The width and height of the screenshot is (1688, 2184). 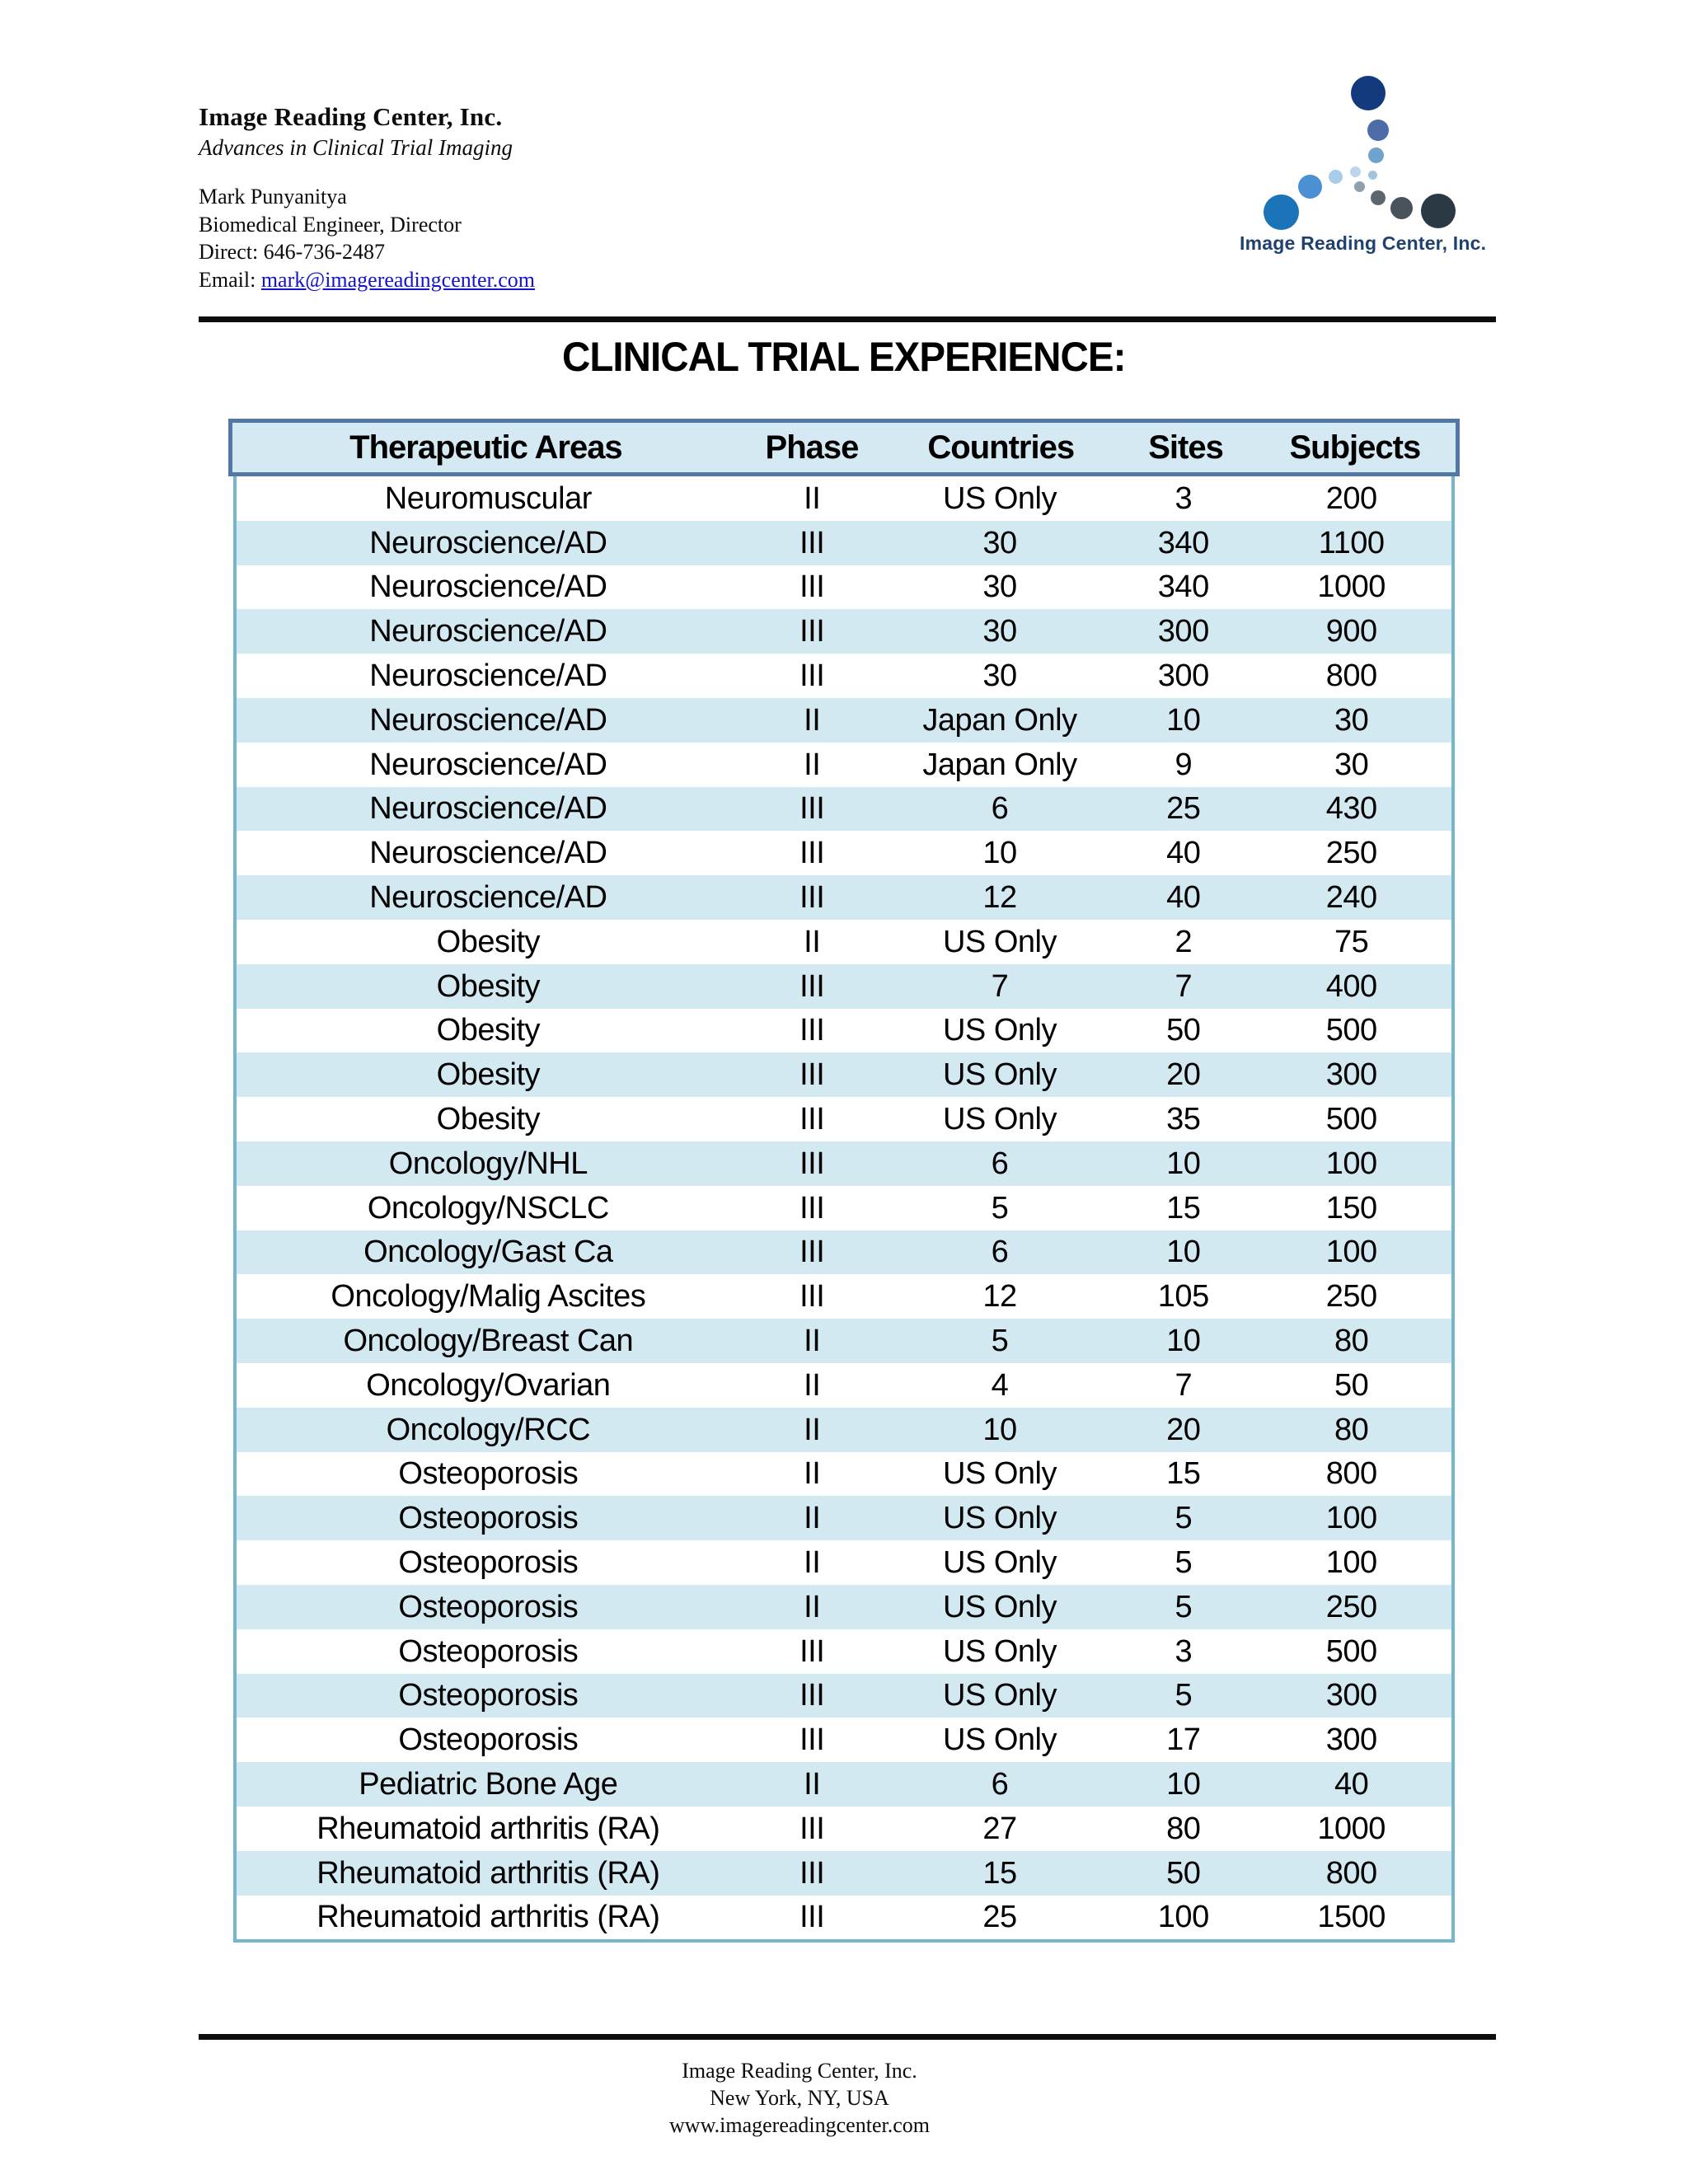 I want to click on cell-area: Oncology/Breast Can, so click(x=488, y=1341).